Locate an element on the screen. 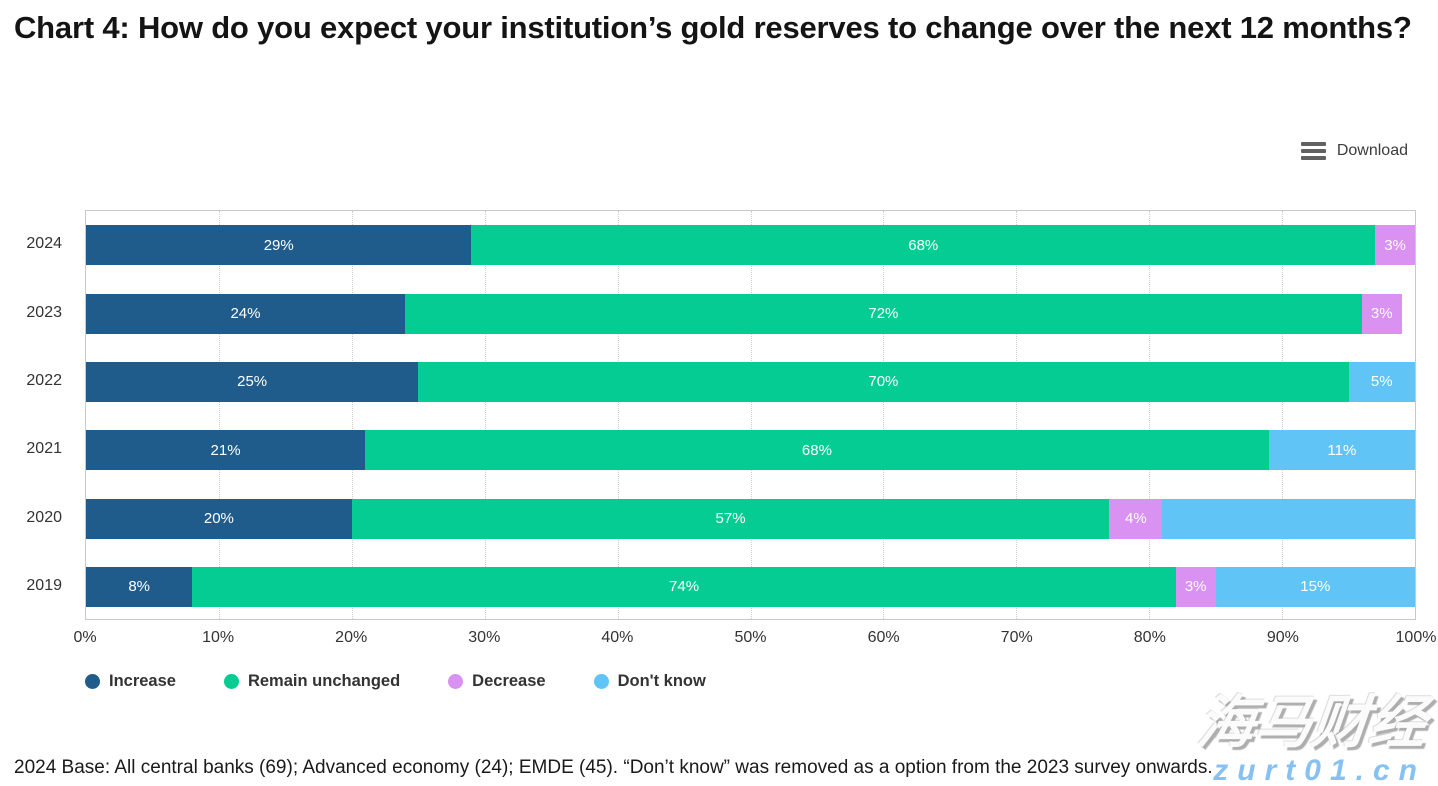 This screenshot has width=1438, height=786. x-axis-label: 90% is located at coordinates (1282, 637).